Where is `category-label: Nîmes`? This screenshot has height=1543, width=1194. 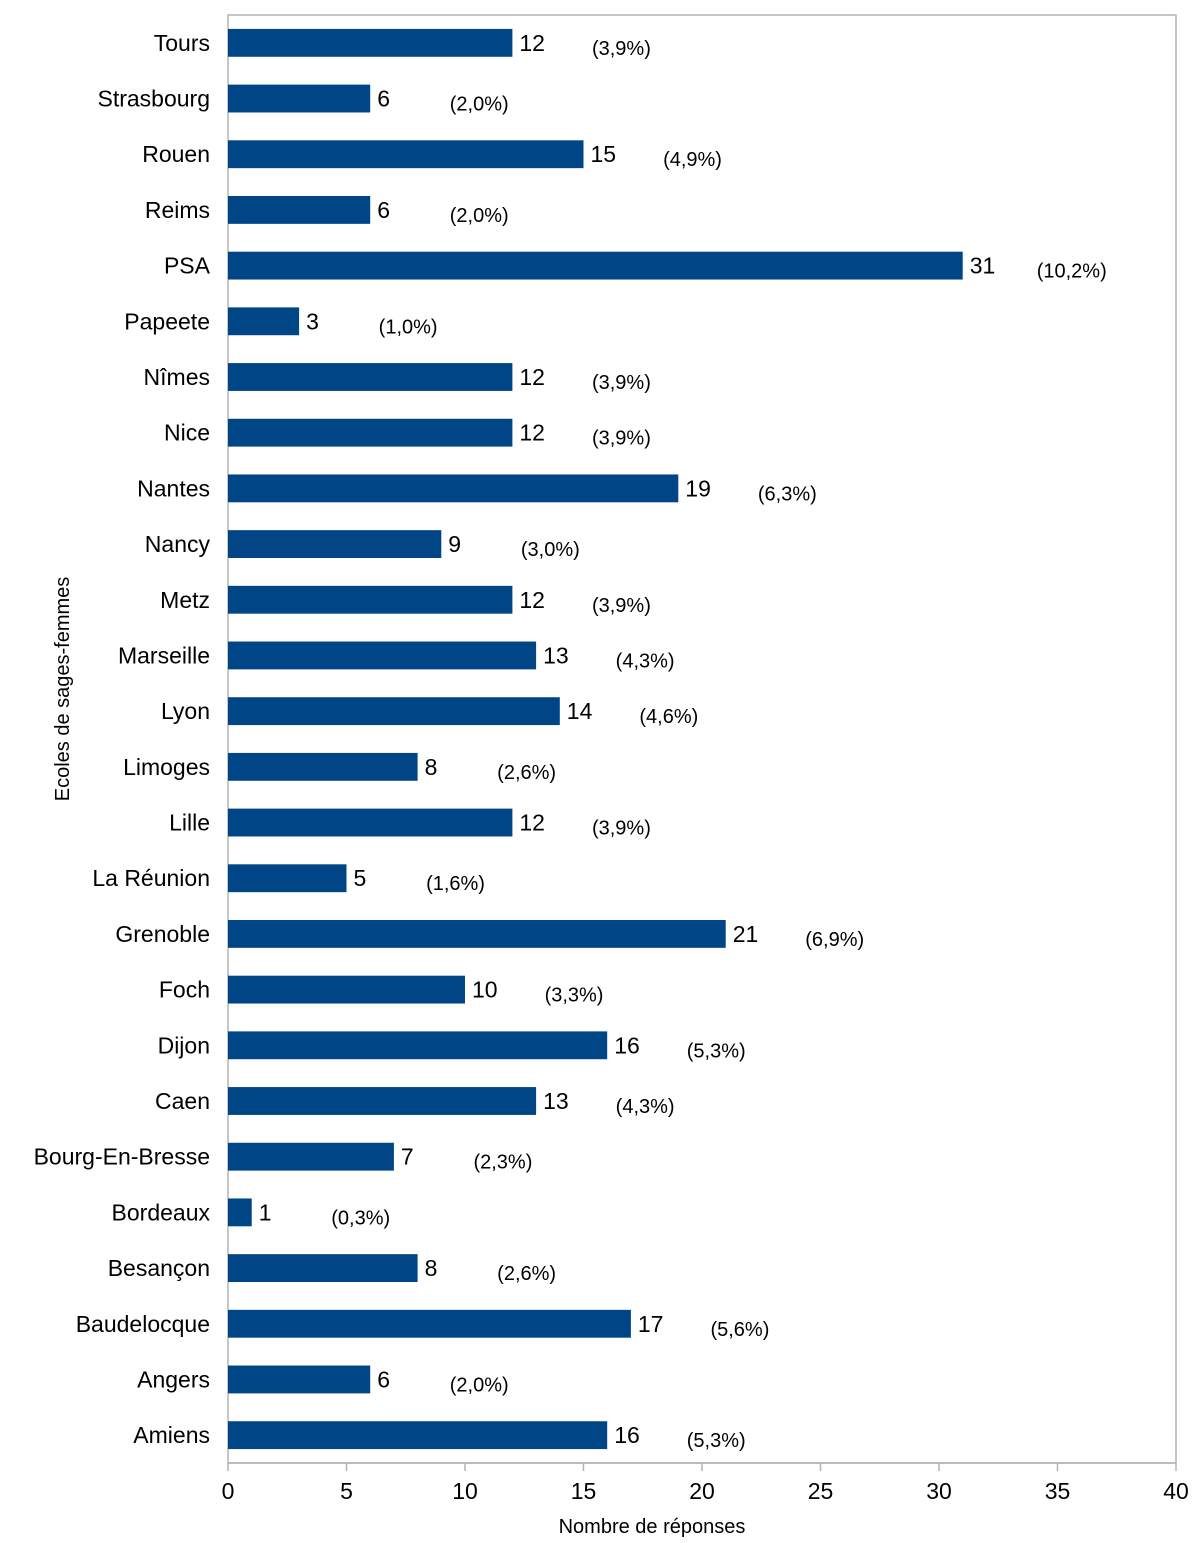
category-label: Nîmes is located at coordinates (177, 377).